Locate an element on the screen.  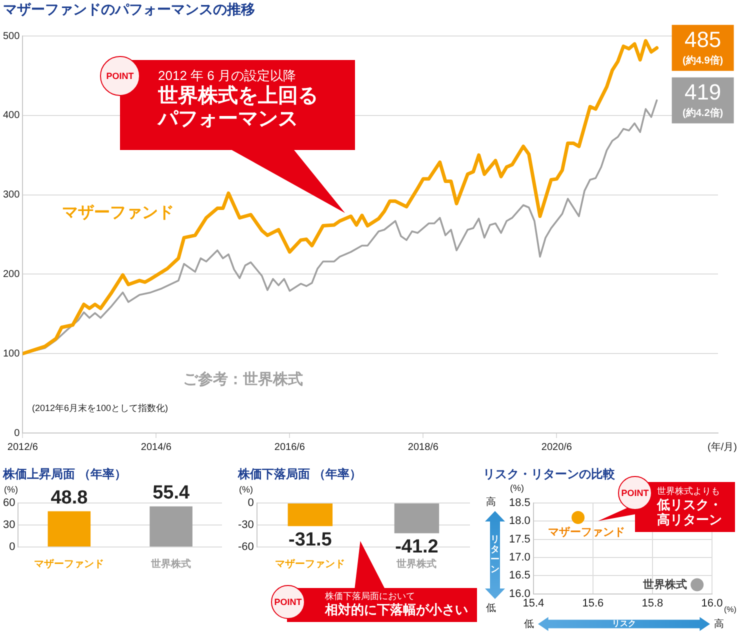
x-tick-label: 15.6 is located at coordinates (593, 603).